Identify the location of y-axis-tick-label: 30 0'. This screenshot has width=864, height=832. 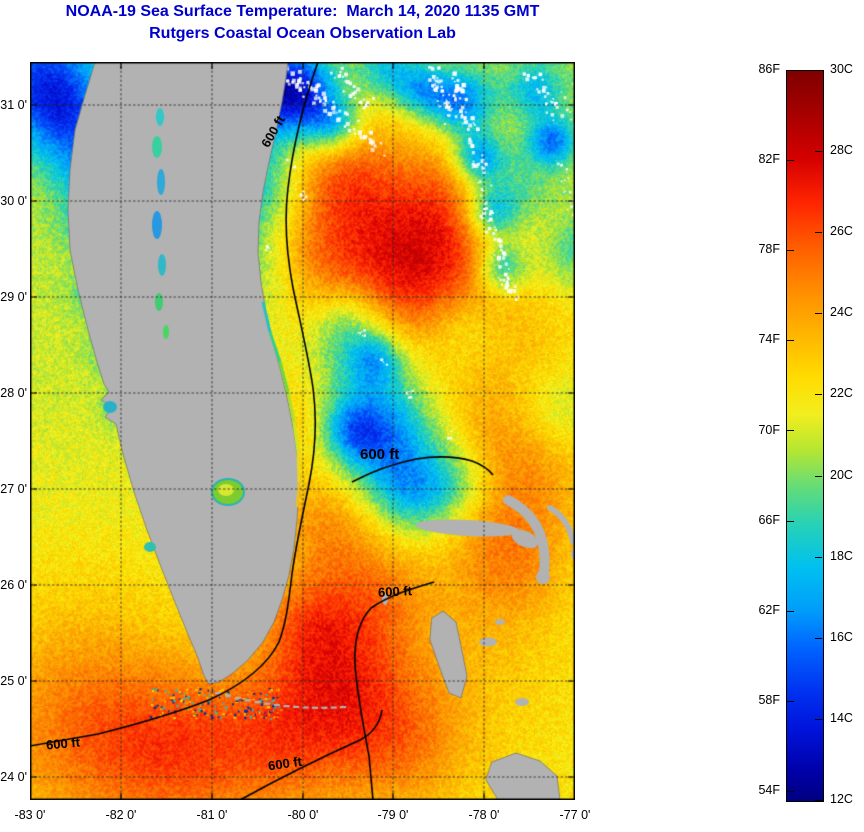
(13, 201).